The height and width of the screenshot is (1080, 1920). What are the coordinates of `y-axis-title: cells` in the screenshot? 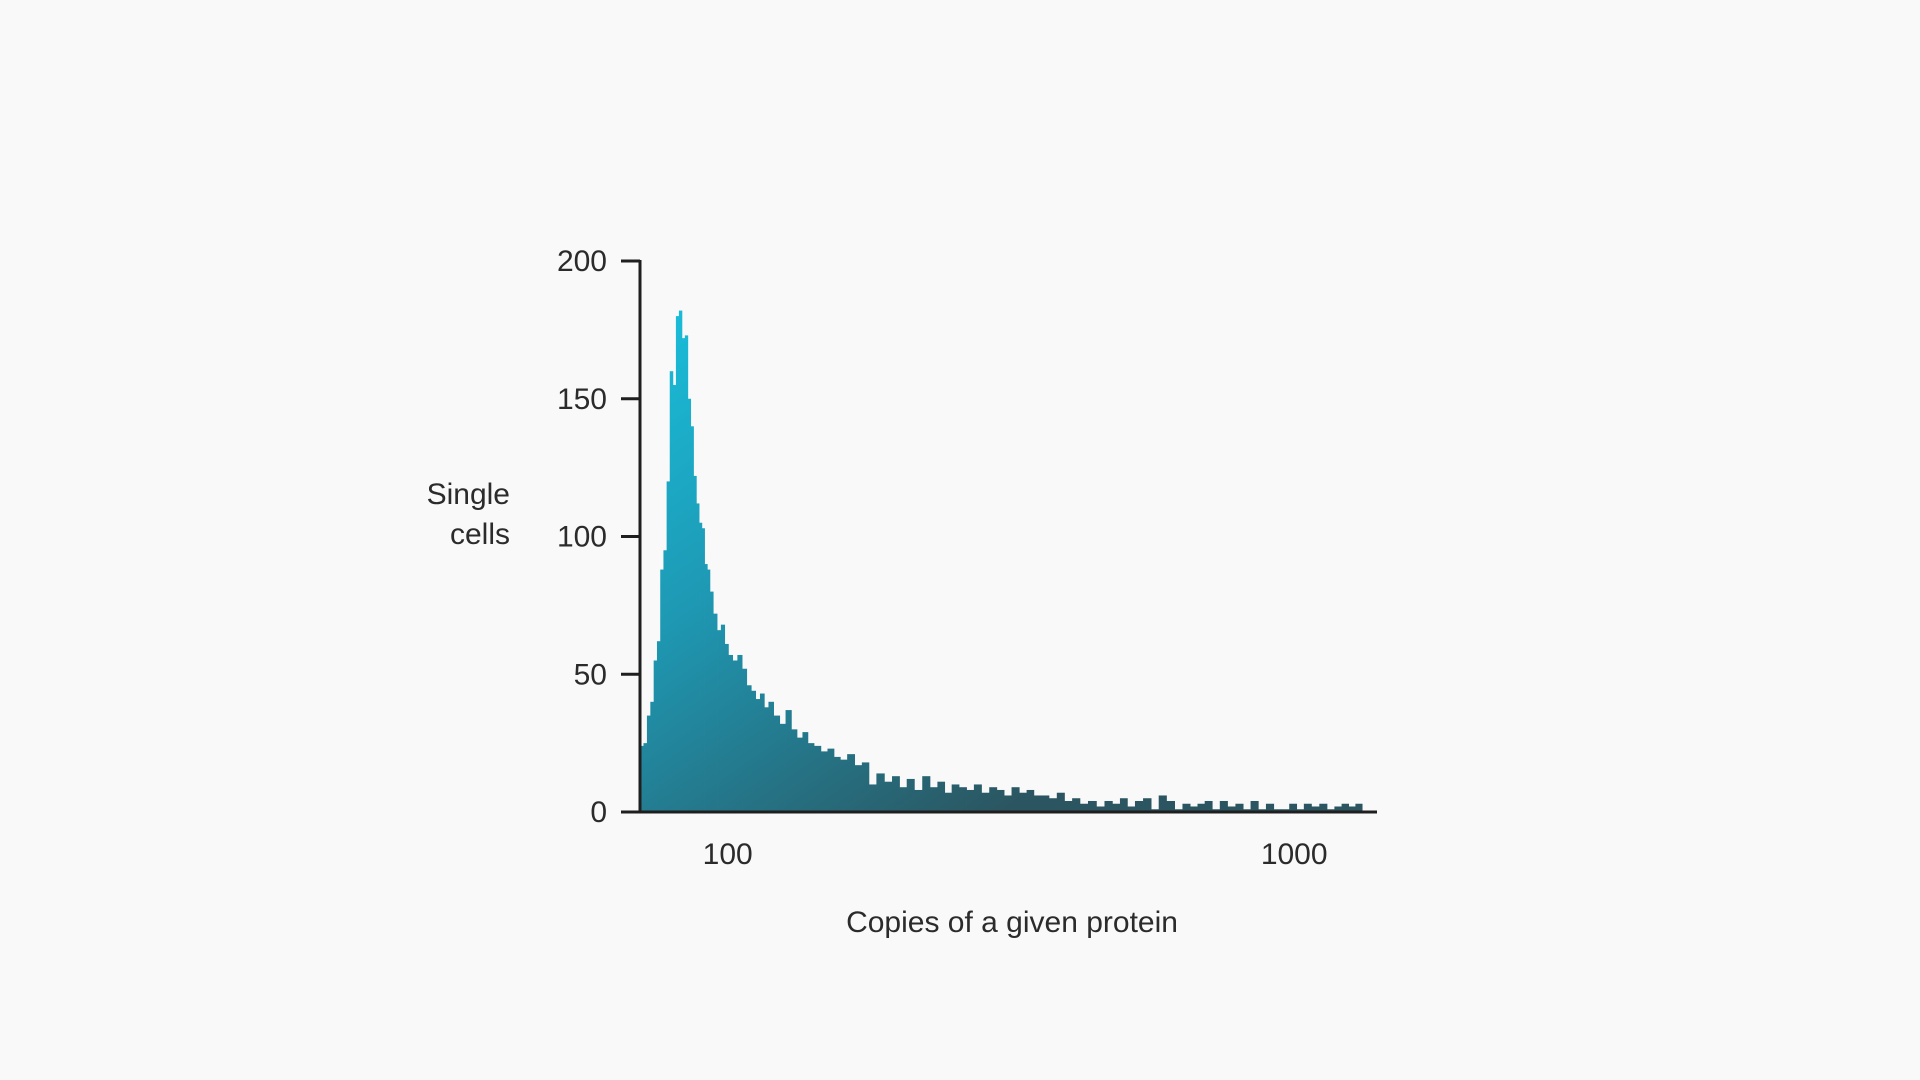 It's located at (480, 534).